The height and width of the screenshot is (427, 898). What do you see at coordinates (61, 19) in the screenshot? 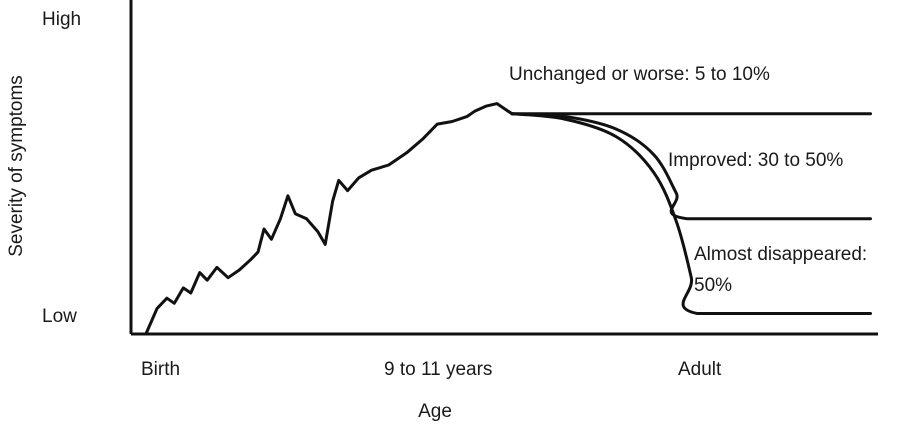
I see `y-tick-label-high: High` at bounding box center [61, 19].